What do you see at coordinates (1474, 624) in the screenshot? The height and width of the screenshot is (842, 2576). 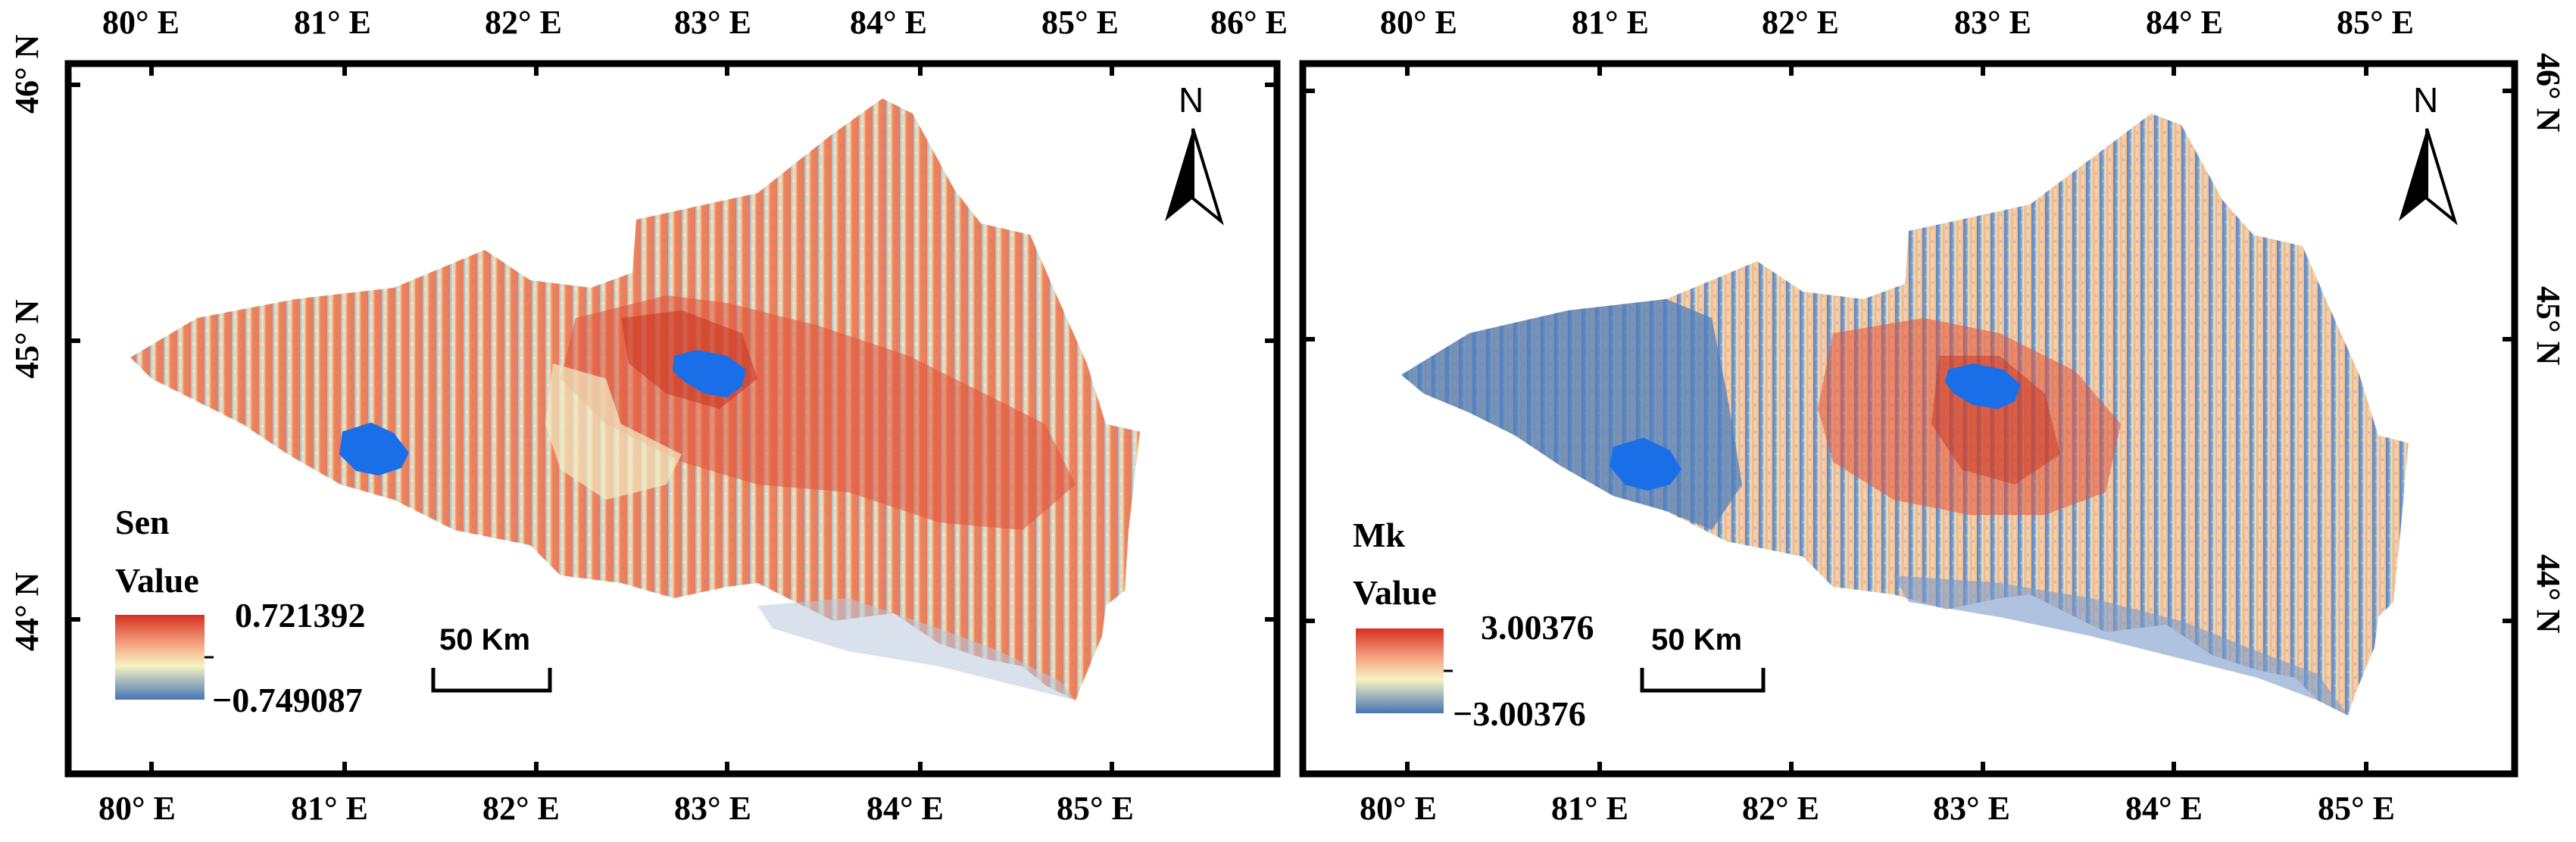 I see `legend: Mk Value 3.00376 −3.00376` at bounding box center [1474, 624].